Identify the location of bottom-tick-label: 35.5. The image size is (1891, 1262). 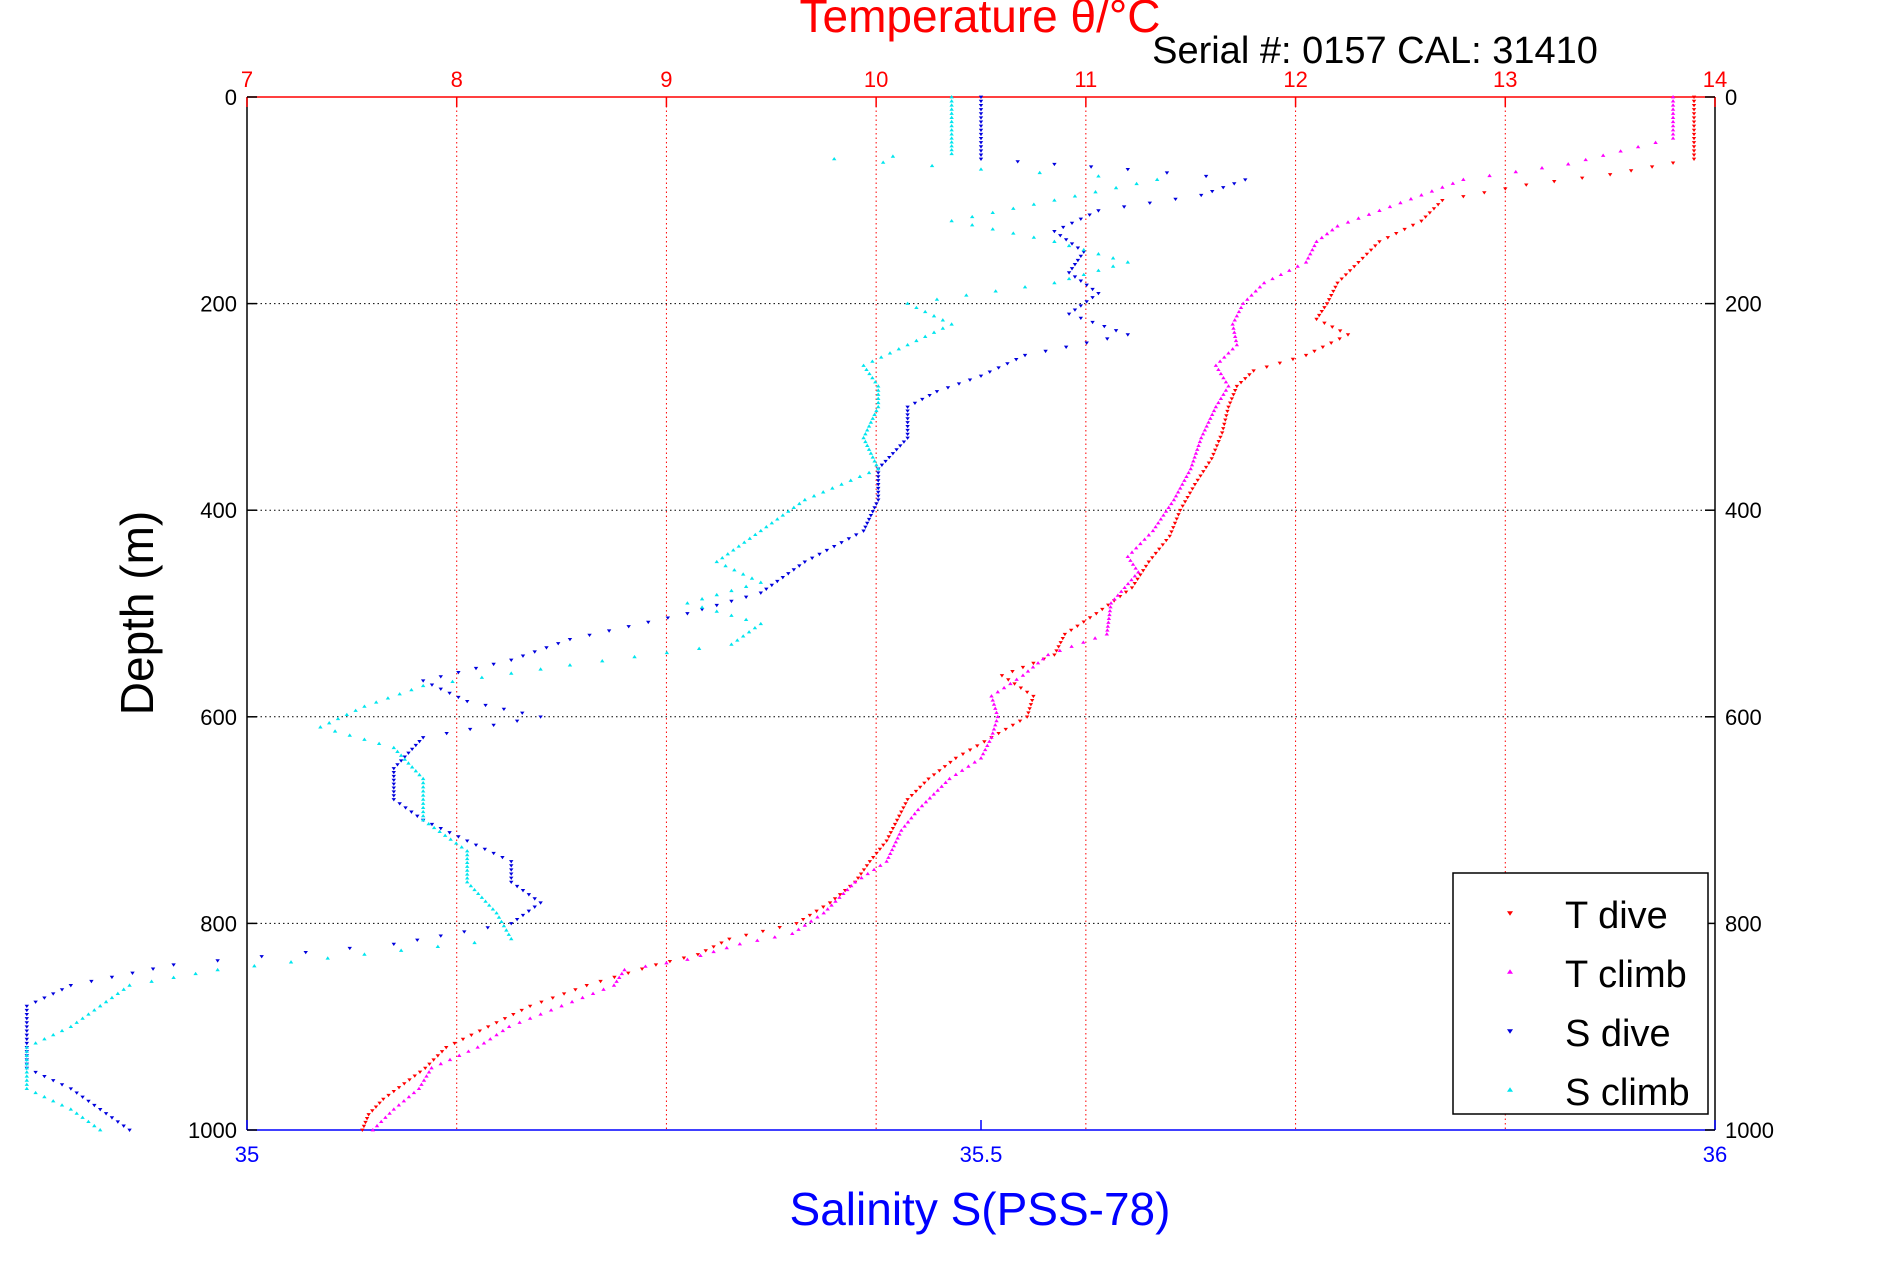
(981, 1154).